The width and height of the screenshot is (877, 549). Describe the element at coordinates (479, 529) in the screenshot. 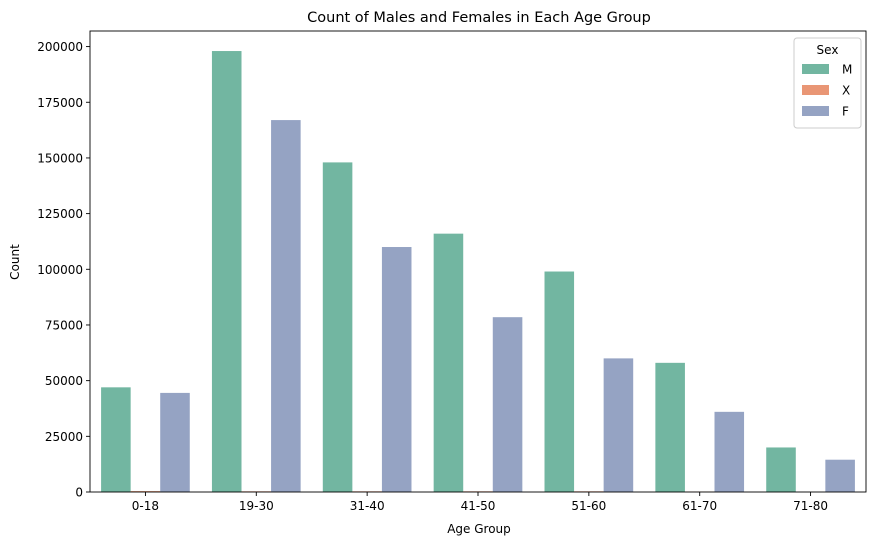

I see `x-axis-label: Age Group` at that location.